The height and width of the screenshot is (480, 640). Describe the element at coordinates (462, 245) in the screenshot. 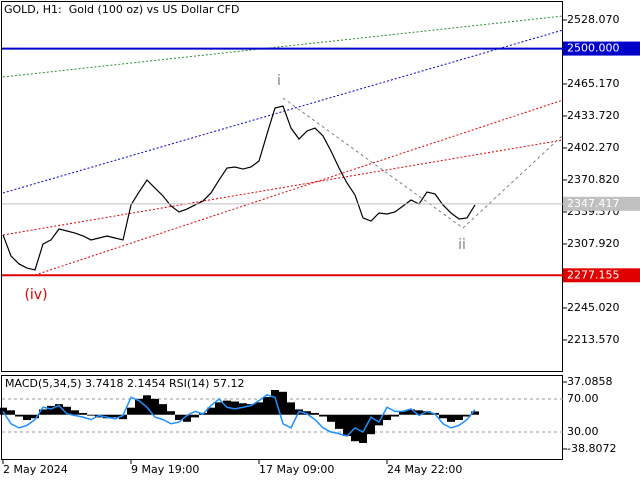

I see `wave-label: ii` at that location.